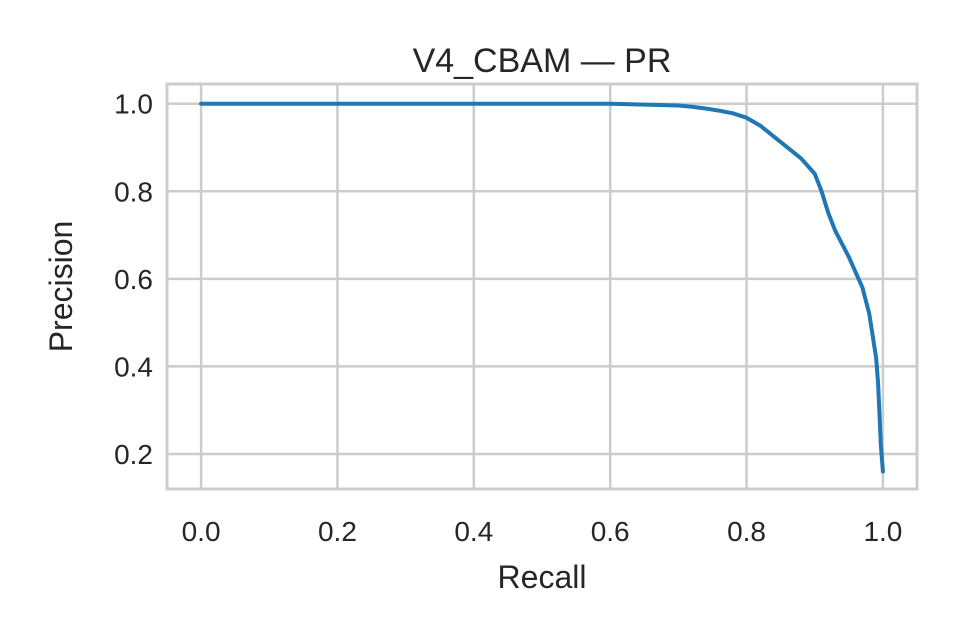  I want to click on y-tick-label: 0.6, so click(133, 279).